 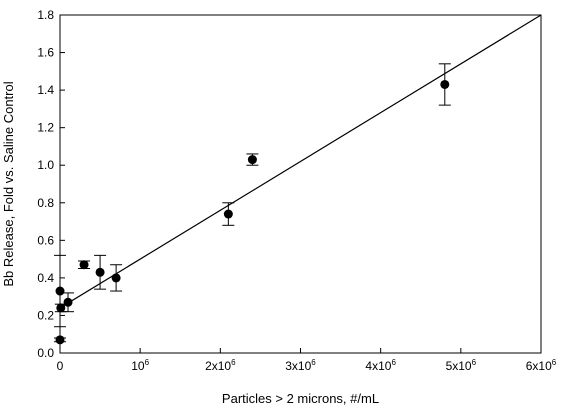 I want to click on y-tick-label: 1.4, so click(x=45, y=90).